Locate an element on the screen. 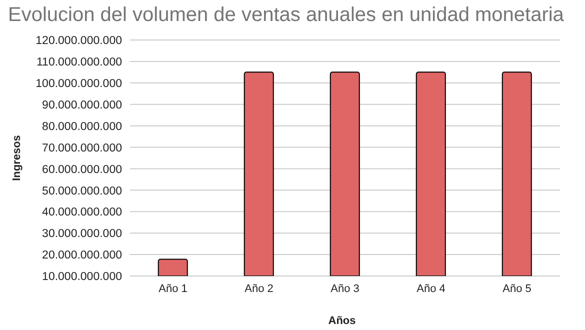  y-tick-label: 100.000.000.000 is located at coordinates (79, 84).